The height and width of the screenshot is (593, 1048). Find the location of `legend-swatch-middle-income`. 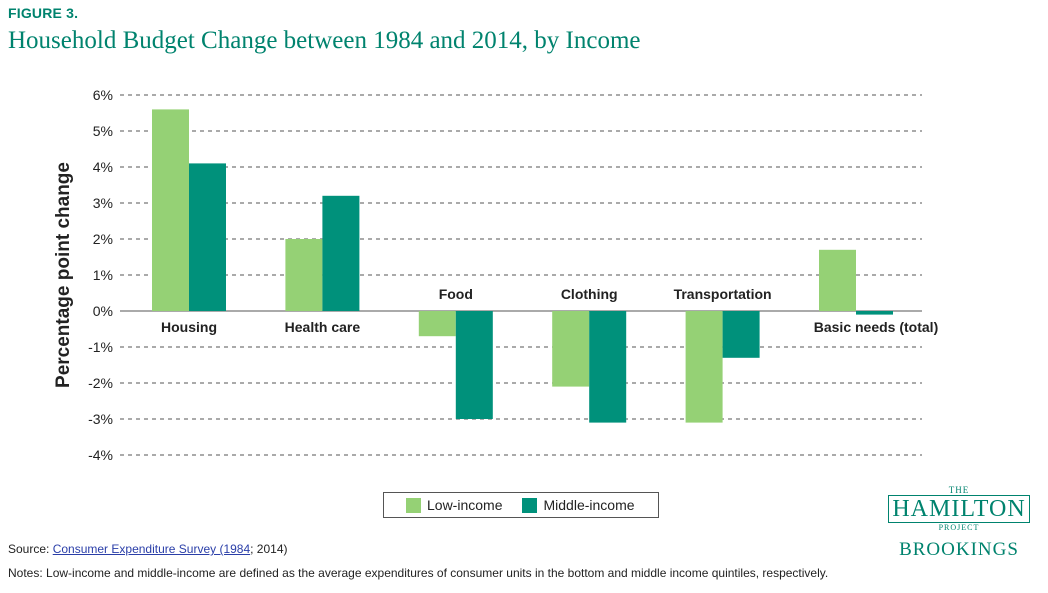

legend-swatch-middle-income is located at coordinates (530, 505).